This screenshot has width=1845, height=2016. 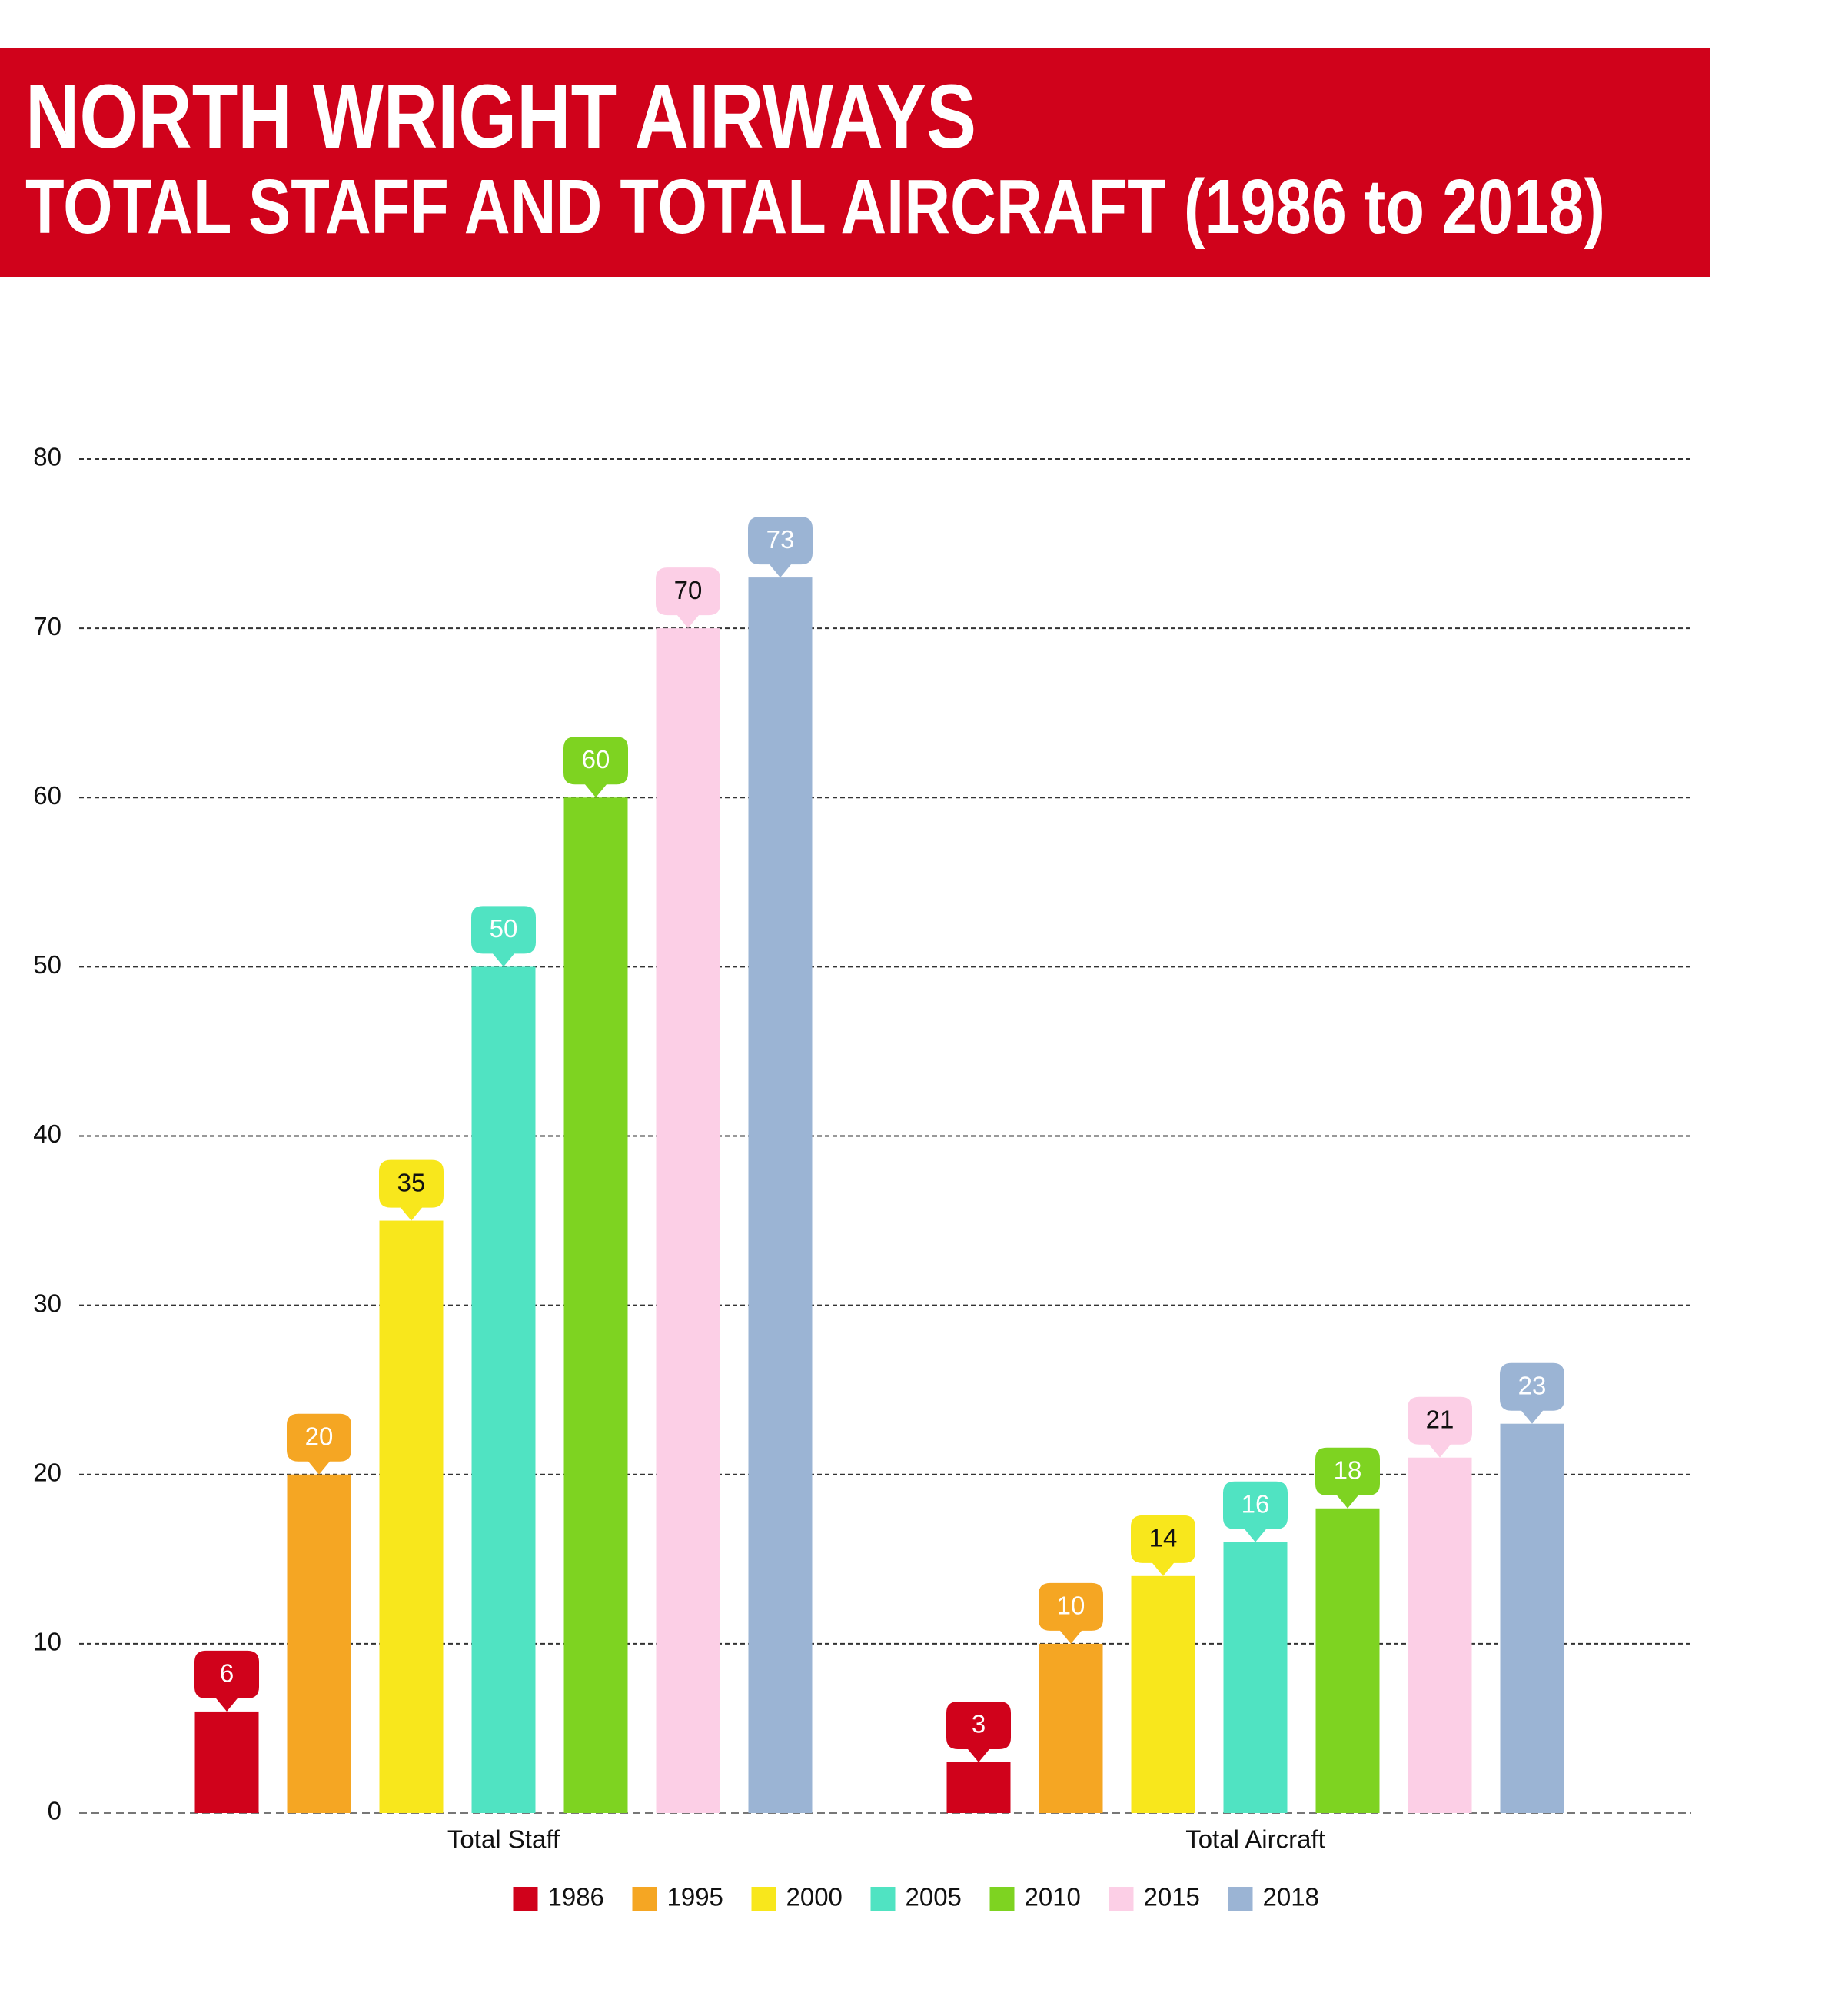 What do you see at coordinates (47, 1133) in the screenshot?
I see `y-tick-label: 40` at bounding box center [47, 1133].